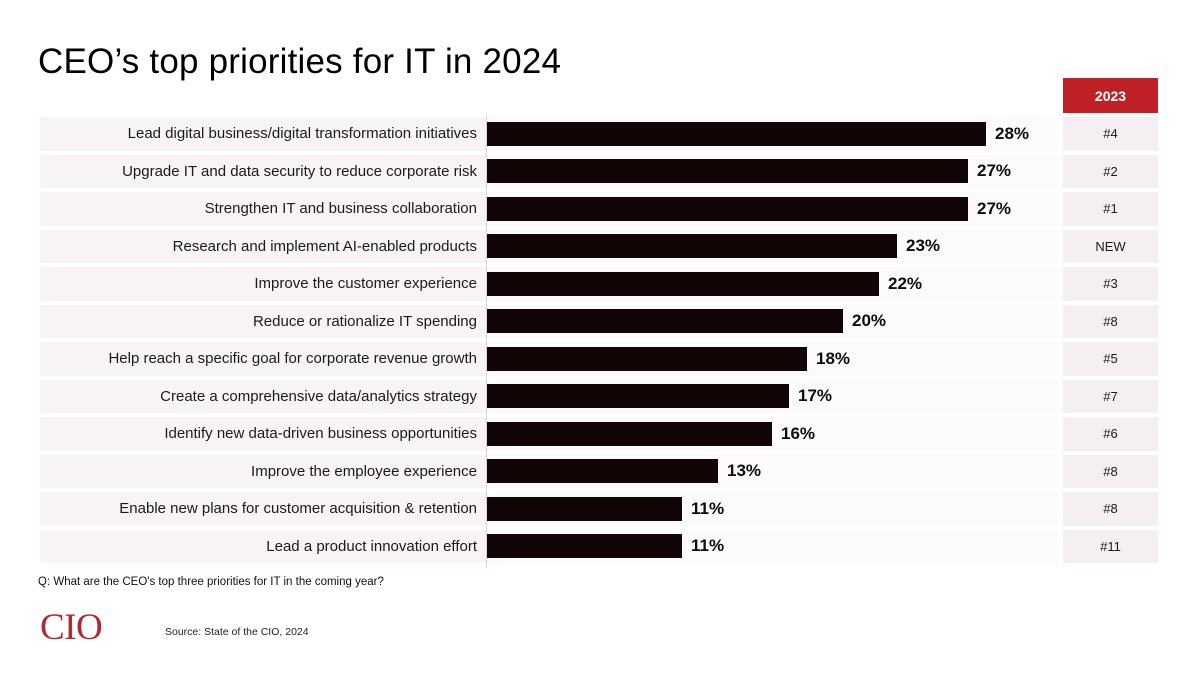 Image resolution: width=1200 pixels, height=675 pixels. What do you see at coordinates (71, 627) in the screenshot?
I see `cio-logo: CIO` at bounding box center [71, 627].